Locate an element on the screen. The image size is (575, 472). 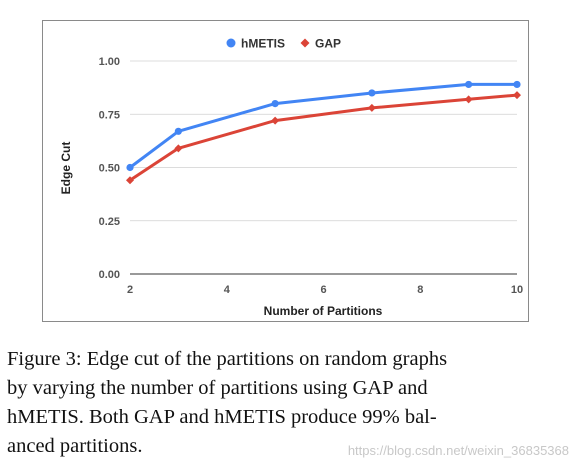
x-tick-label: 4 is located at coordinates (227, 290).